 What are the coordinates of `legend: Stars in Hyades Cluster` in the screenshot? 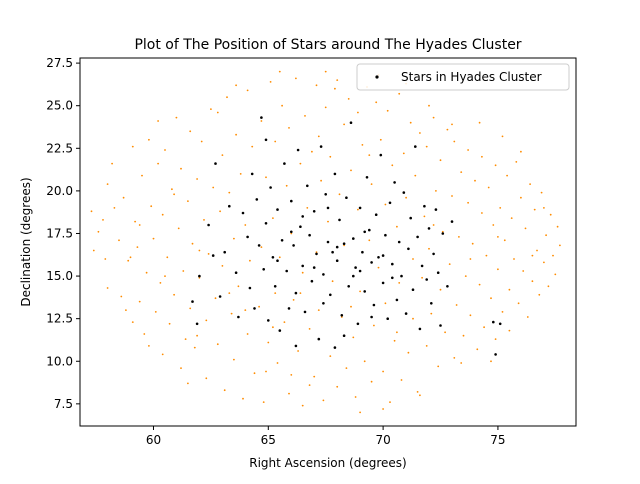 It's located at (463, 77).